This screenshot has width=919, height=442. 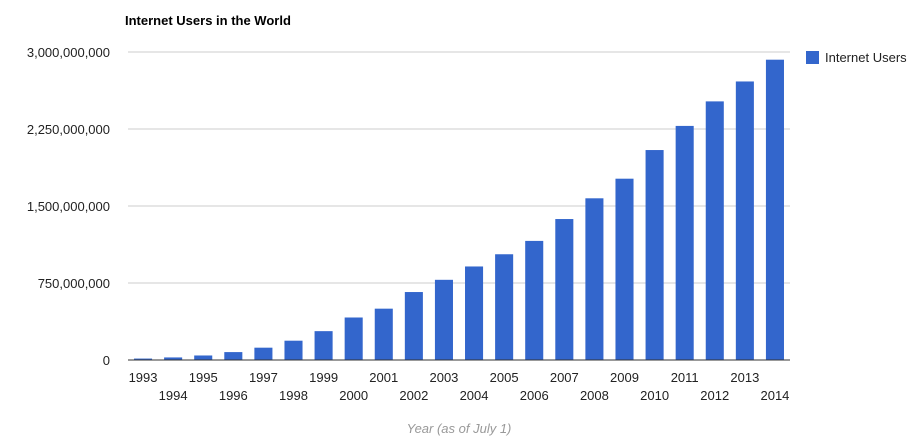 What do you see at coordinates (774, 395) in the screenshot?
I see `x-tick-label: 2014` at bounding box center [774, 395].